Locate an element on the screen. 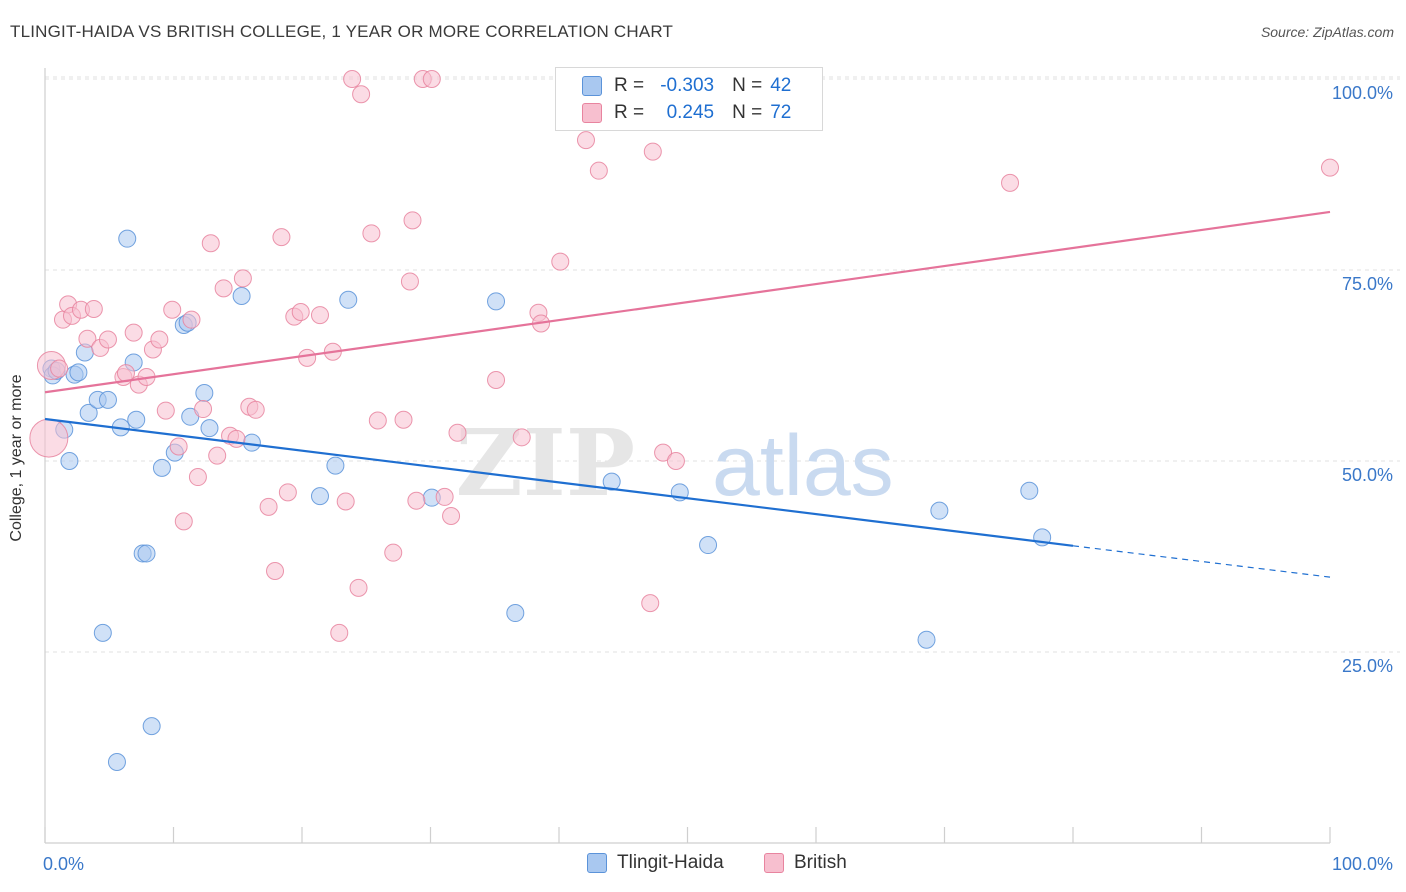 This screenshot has width=1406, height=892. watermark-zip: ZIP is located at coordinates (545, 463).